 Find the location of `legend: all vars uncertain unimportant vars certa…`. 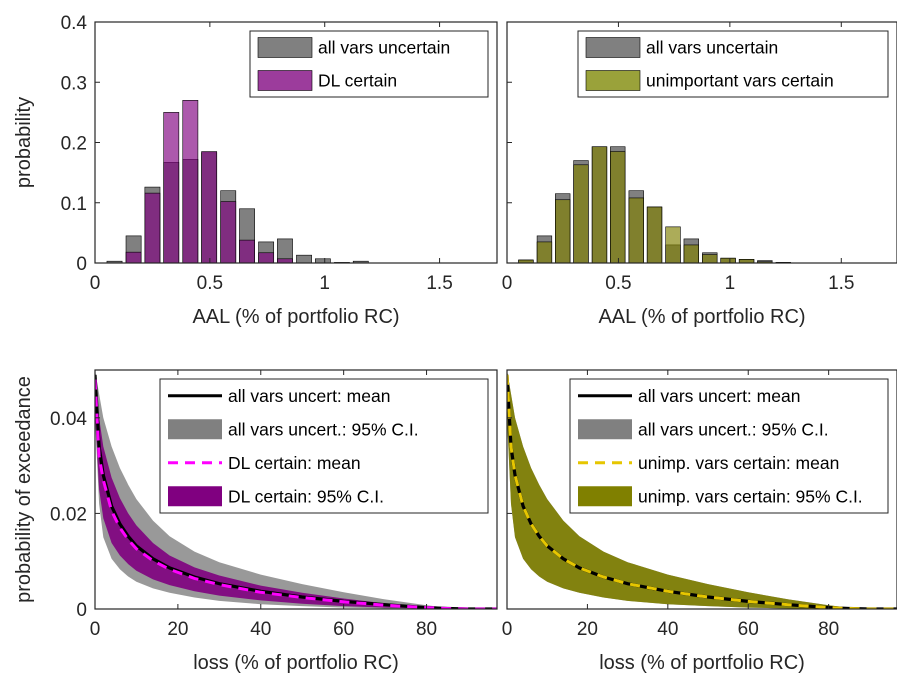

legend: all vars uncertain unimportant vars certa… is located at coordinates (733, 64).